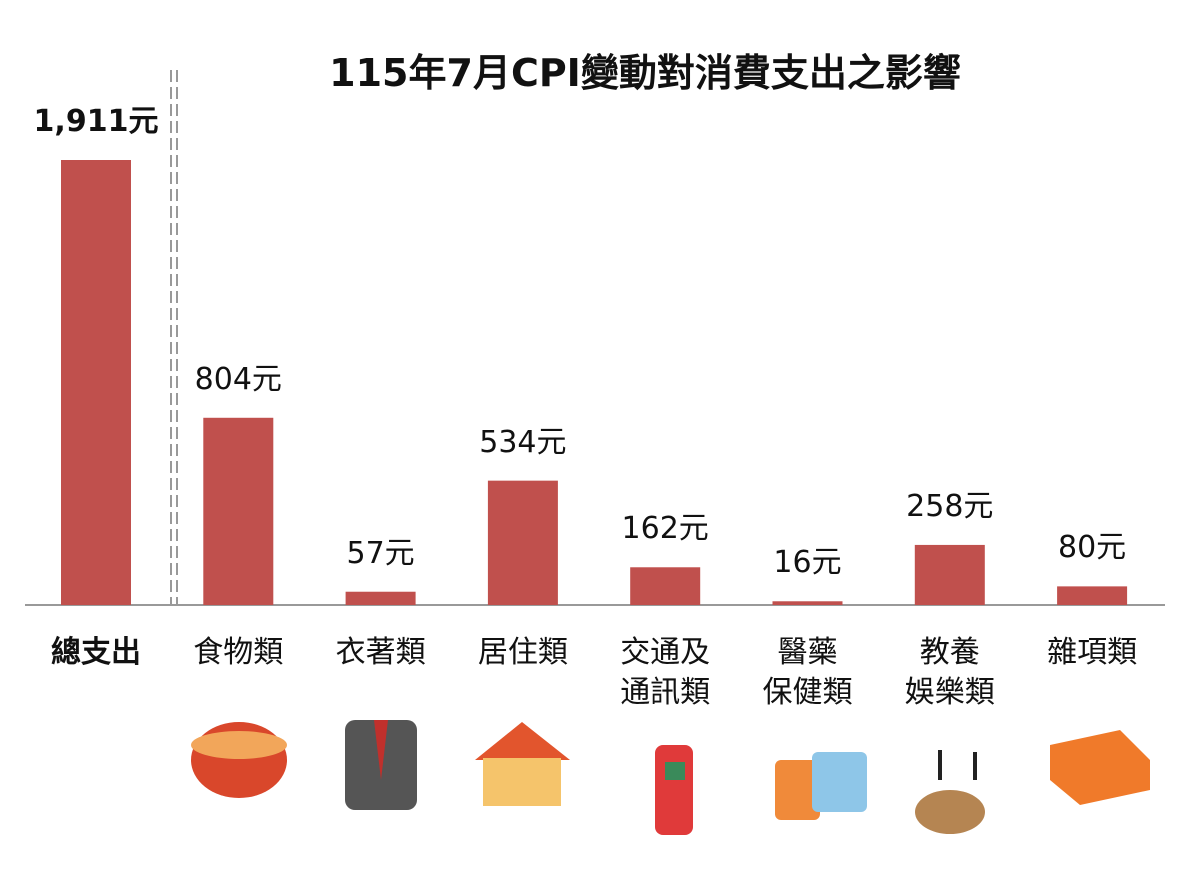 This screenshot has width=1200, height=883. I want to click on icons, so click(670, 777).